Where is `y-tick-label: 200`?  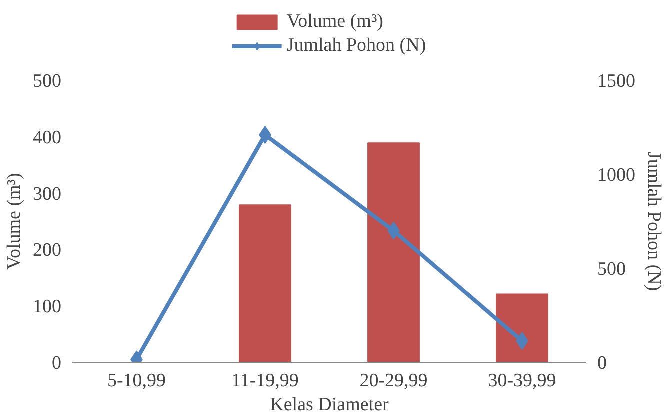 y-tick-label: 200 is located at coordinates (47, 251).